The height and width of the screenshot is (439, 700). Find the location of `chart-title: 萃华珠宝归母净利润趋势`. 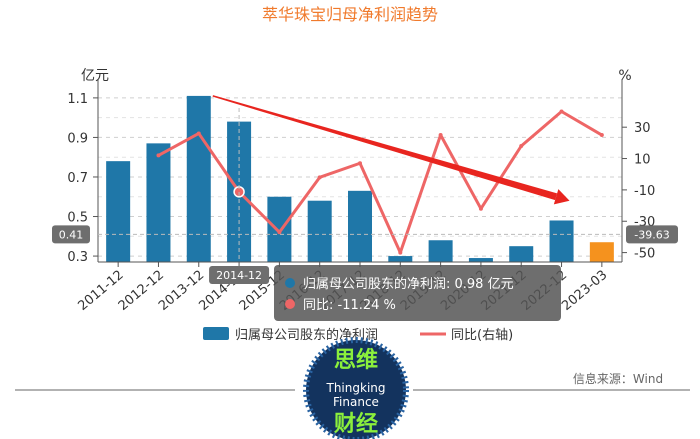

chart-title: 萃华珠宝归母净利润趋势 is located at coordinates (350, 14).